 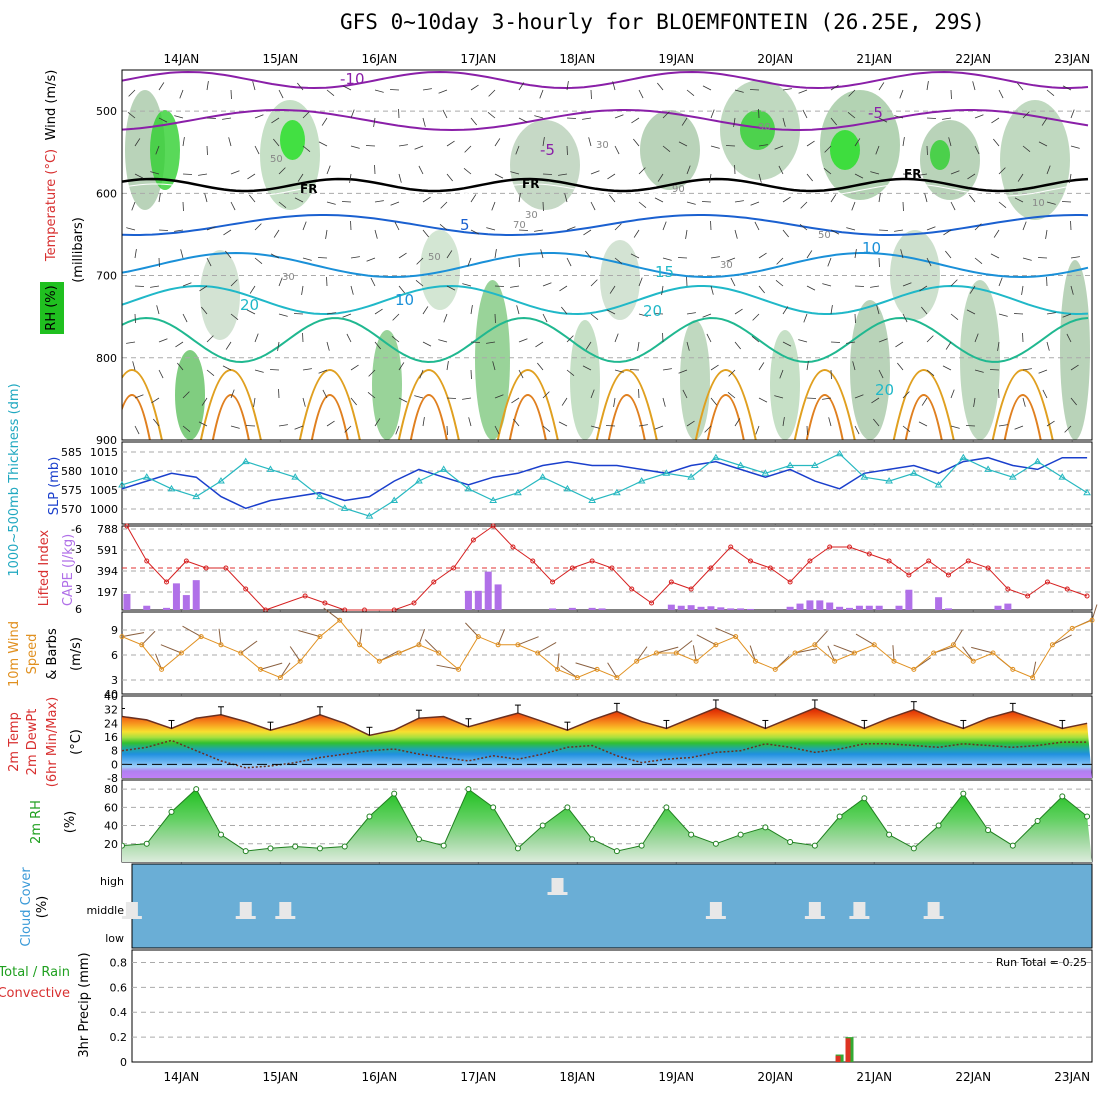 I want to click on ylabel-temperature: Temperature (°C), so click(x=51, y=205).